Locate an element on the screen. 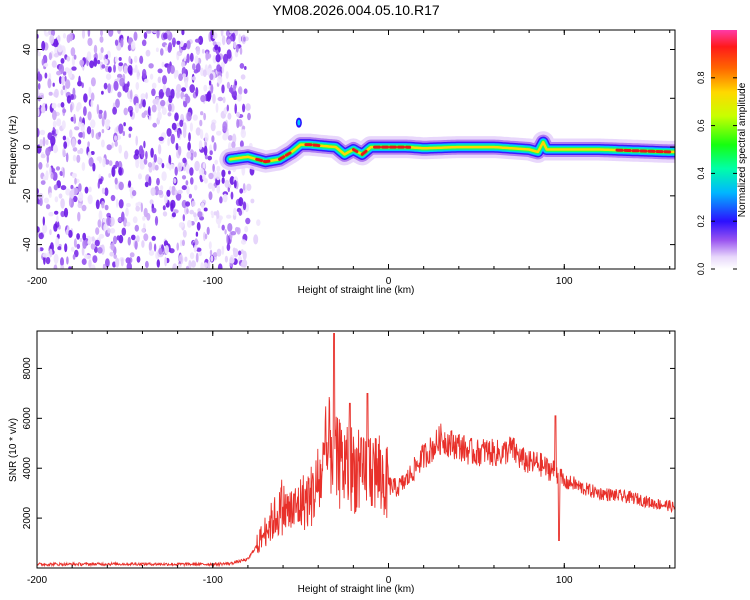 The width and height of the screenshot is (750, 600). figure-title: YM08.2026.004.05.10.R17 is located at coordinates (356, 10).